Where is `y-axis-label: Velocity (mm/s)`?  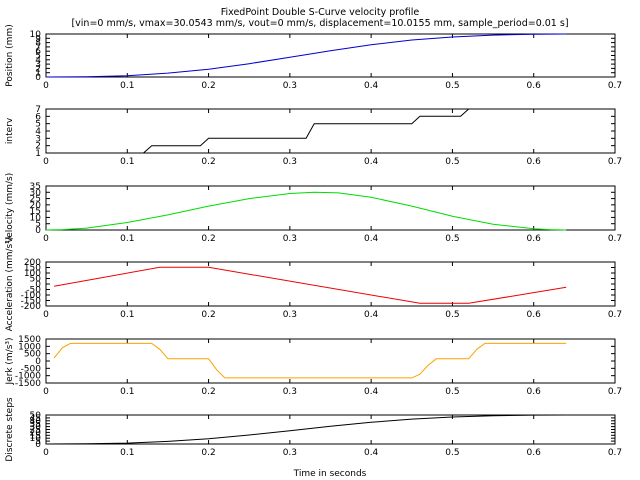 y-axis-label: Velocity (mm/s) is located at coordinates (10, 208).